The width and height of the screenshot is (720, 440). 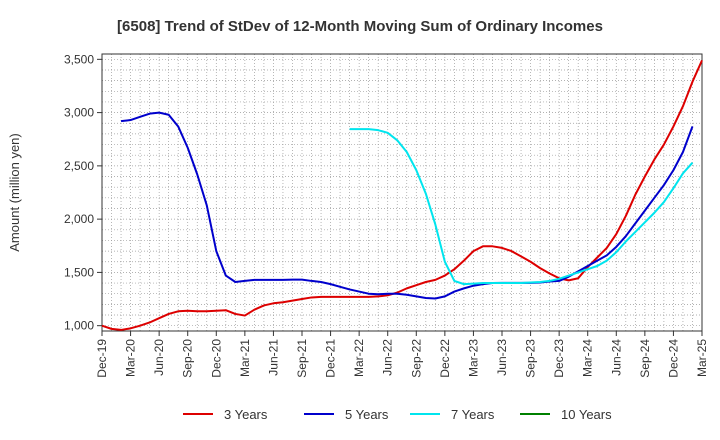 I want to click on x-tick-label: Dec-22, so click(x=445, y=358).